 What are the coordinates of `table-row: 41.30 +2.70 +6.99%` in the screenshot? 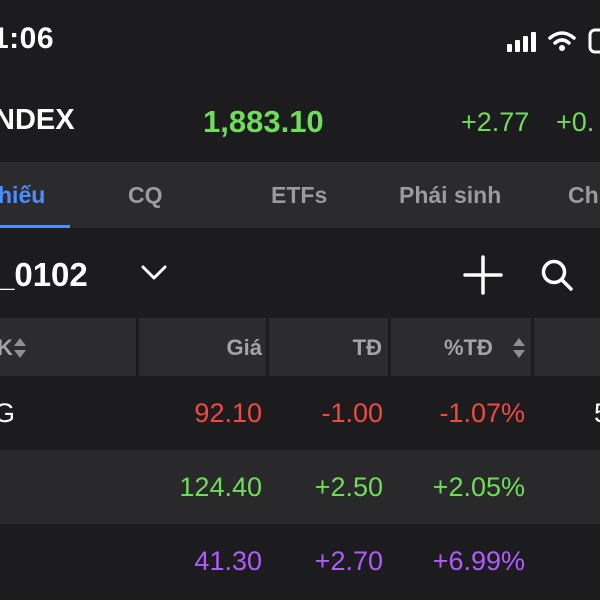 It's located at (300, 561).